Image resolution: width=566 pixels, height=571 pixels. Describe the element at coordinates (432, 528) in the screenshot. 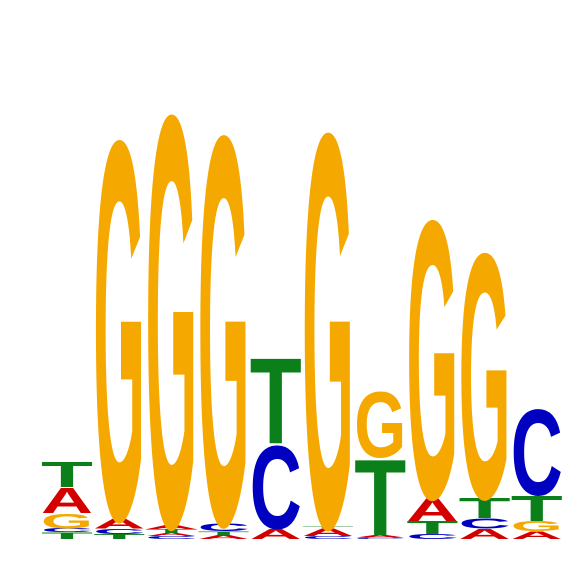

I see `logo-letter-T-pos8: T` at that location.